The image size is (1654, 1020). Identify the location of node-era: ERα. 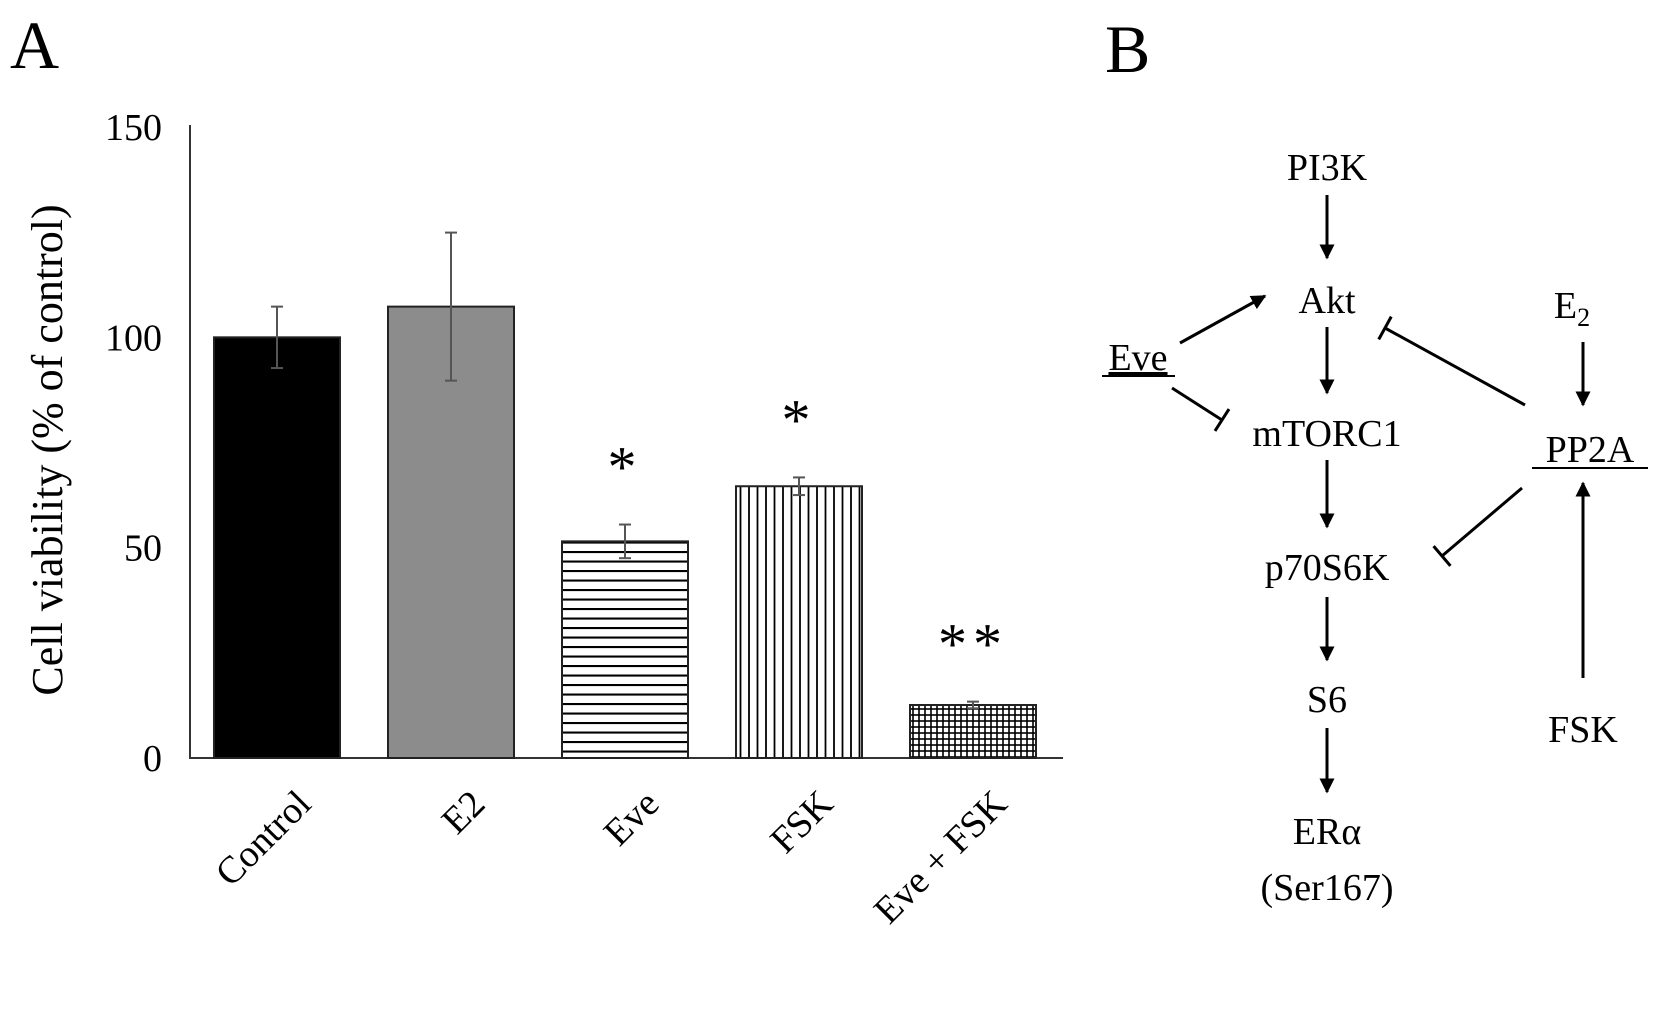
(1327, 832).